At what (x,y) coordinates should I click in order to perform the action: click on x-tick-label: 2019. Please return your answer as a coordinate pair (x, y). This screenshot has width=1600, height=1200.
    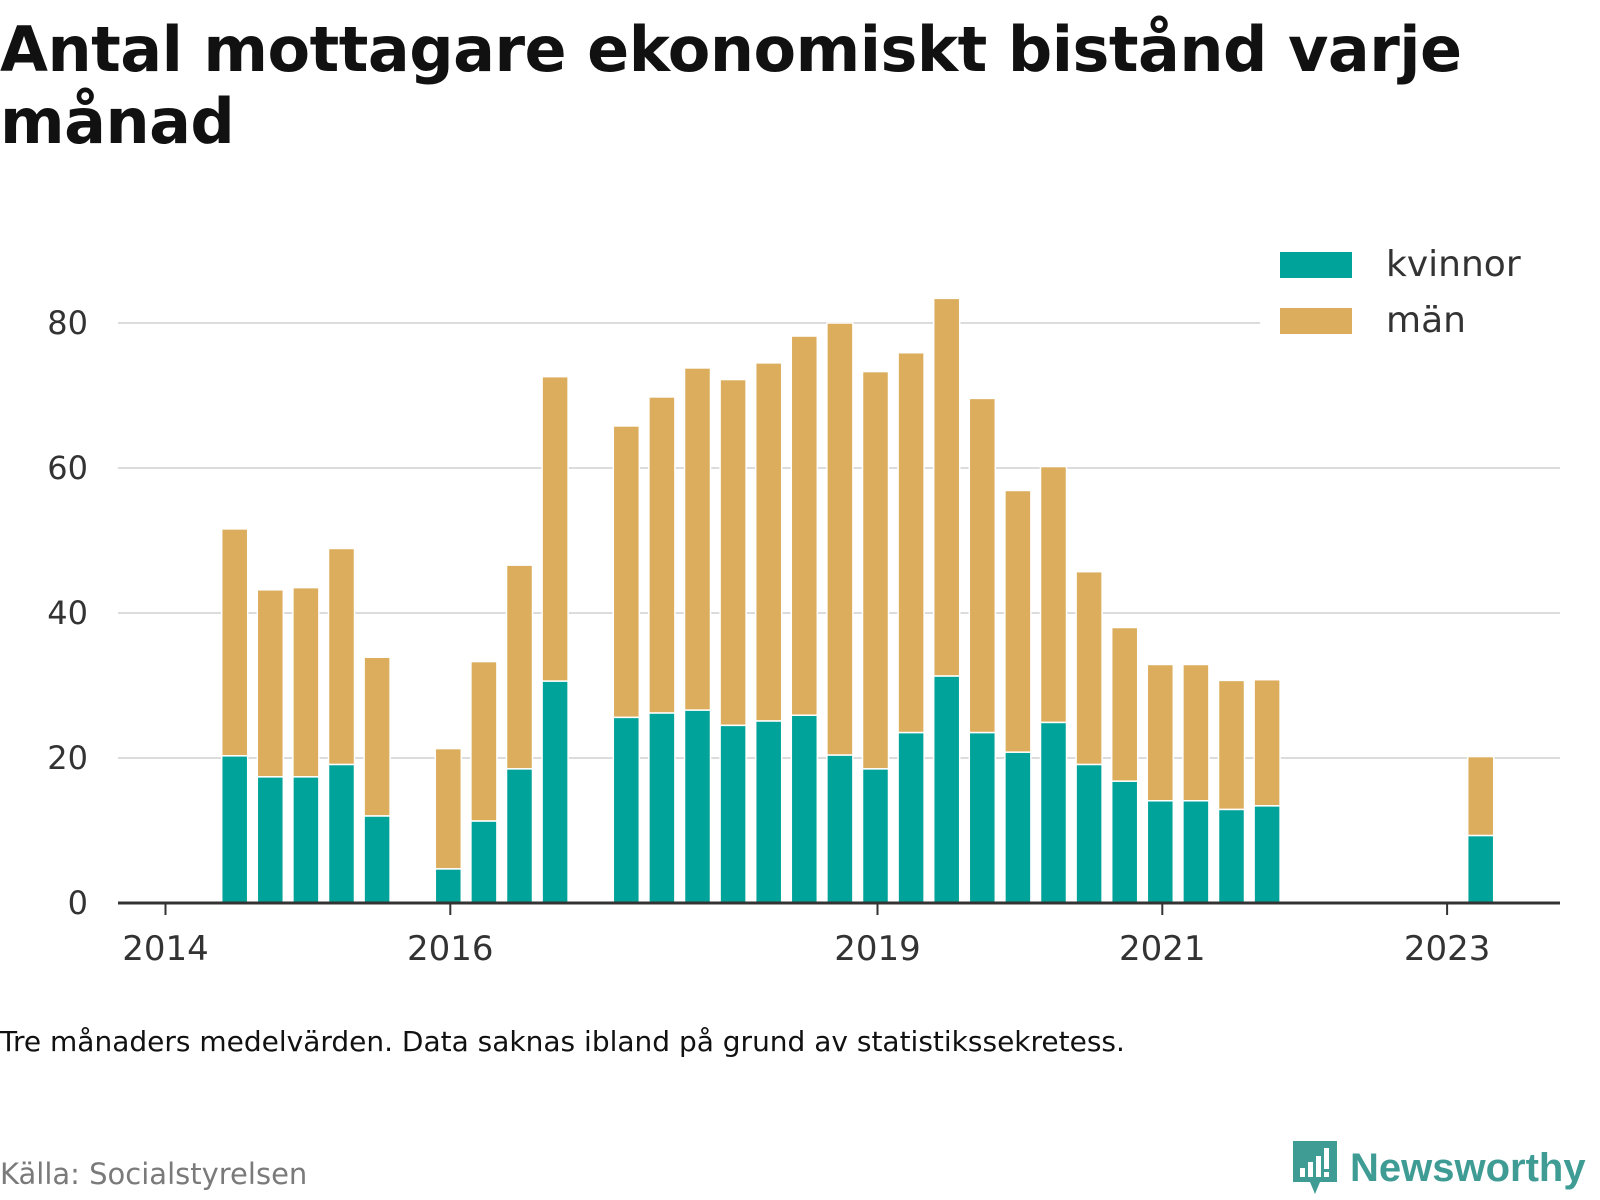
    Looking at the image, I should click on (877, 949).